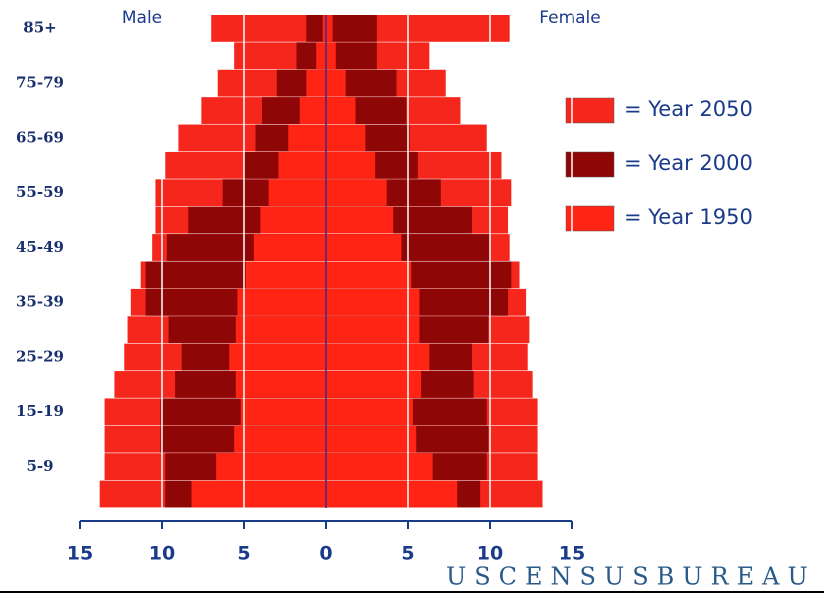 The width and height of the screenshot is (824, 596). Describe the element at coordinates (40, 247) in the screenshot. I see `age-label: 45-49` at that location.